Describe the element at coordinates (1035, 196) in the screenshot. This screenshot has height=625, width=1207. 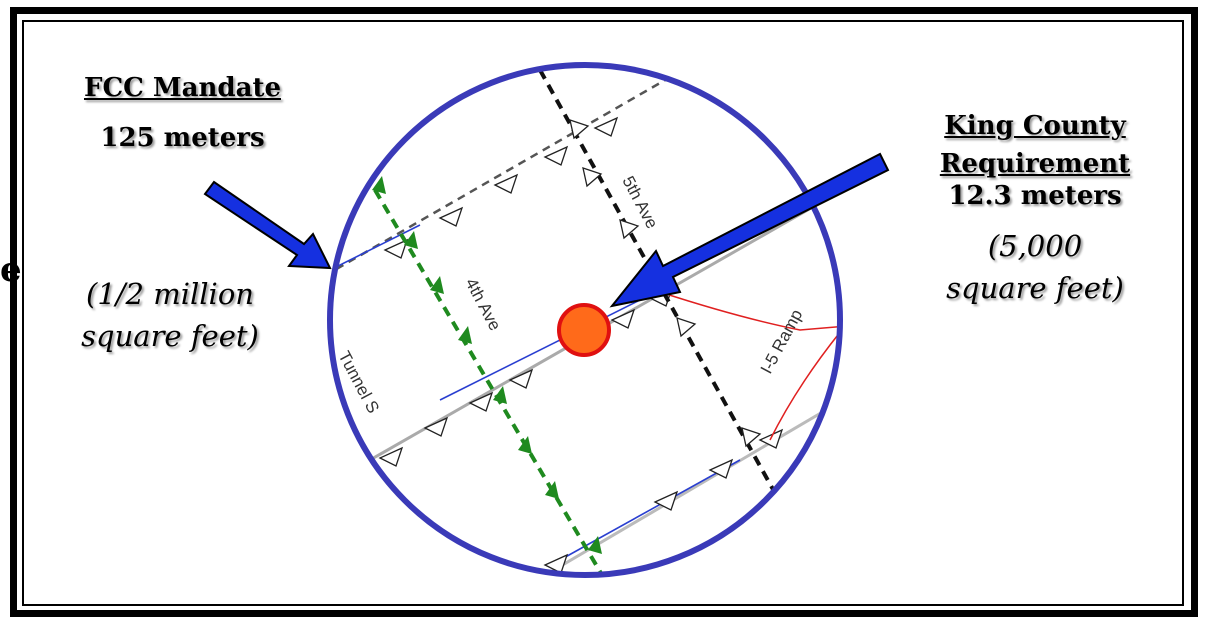
I see `king-county-distance: 12.3 meters` at that location.